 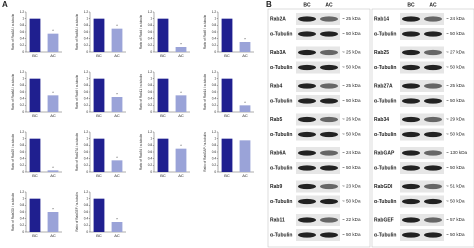 I want to click on protein-label: RabGEF, so click(x=384, y=220).